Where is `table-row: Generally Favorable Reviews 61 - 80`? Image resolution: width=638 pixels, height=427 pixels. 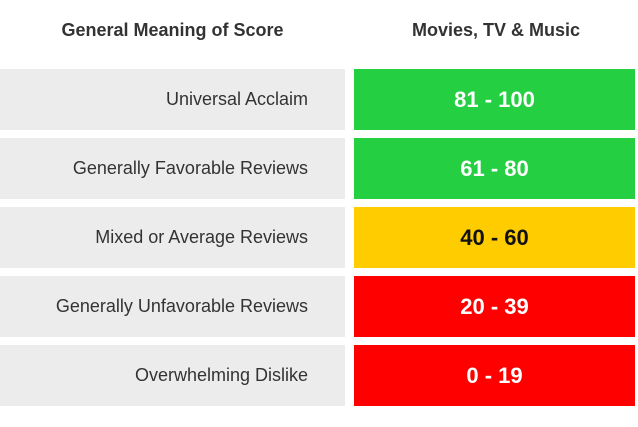 table-row: Generally Favorable Reviews 61 - 80 is located at coordinates (319, 168).